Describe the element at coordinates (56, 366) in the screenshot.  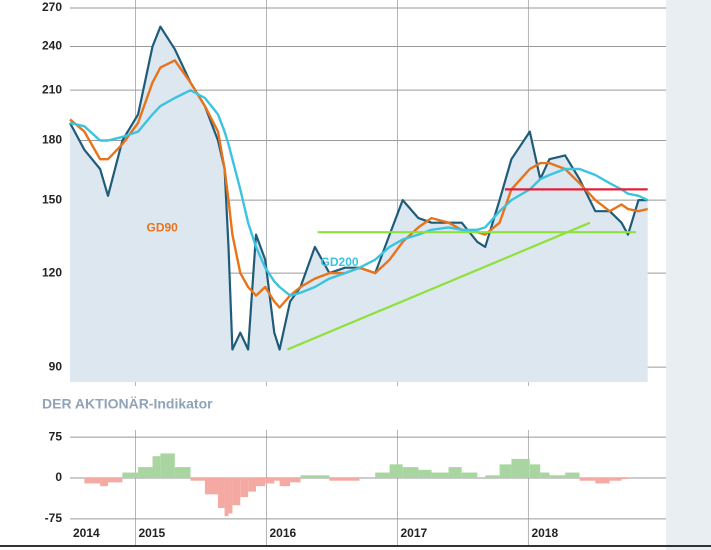
I see `y-tick-label: 90` at that location.